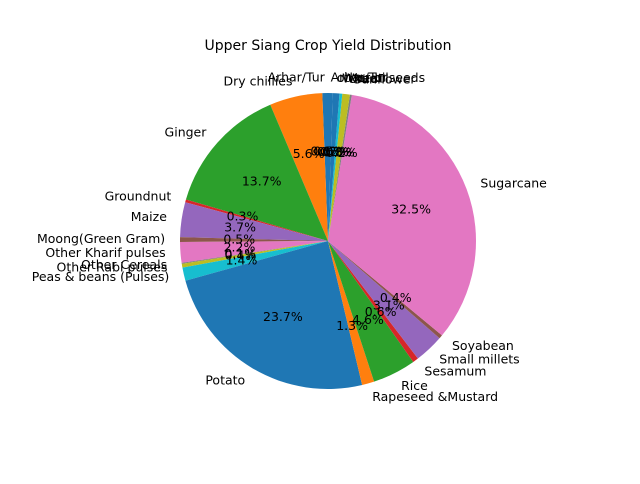  Describe the element at coordinates (149, 216) in the screenshot. I see `slice-label-maize-4: Maize` at that location.